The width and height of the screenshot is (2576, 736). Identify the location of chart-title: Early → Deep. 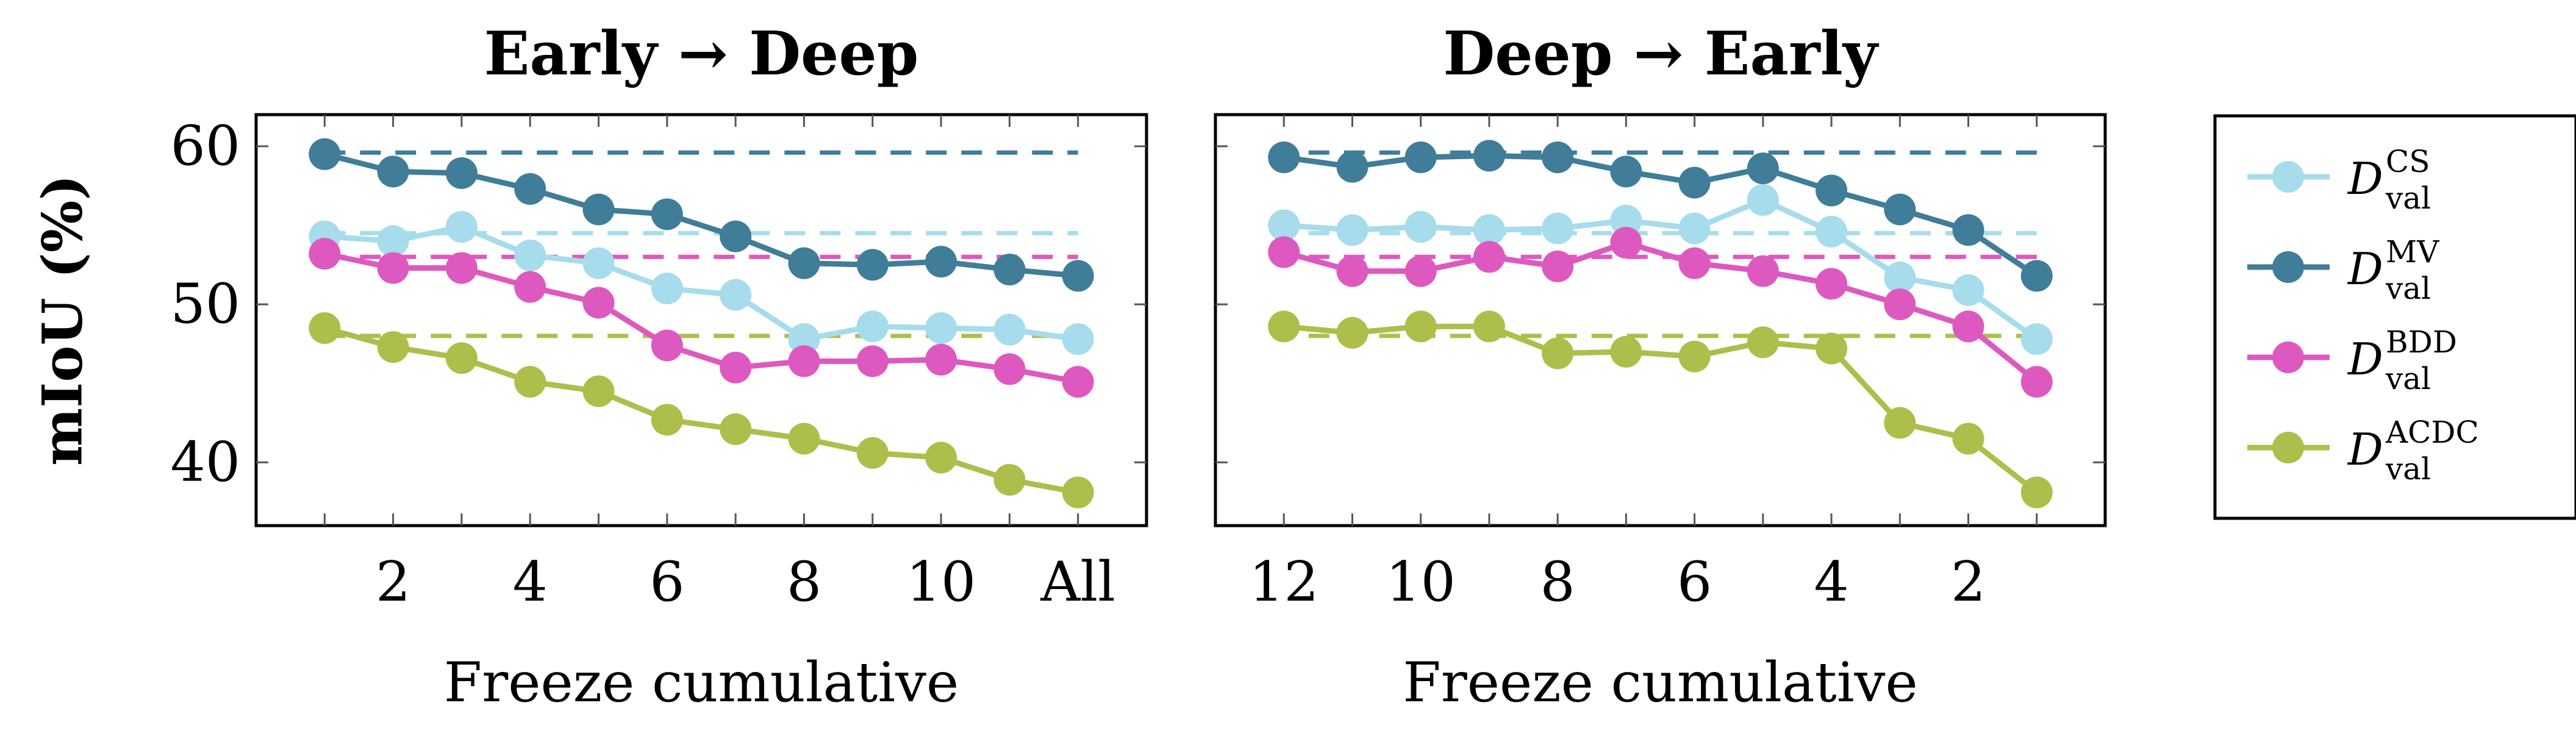
(701, 54).